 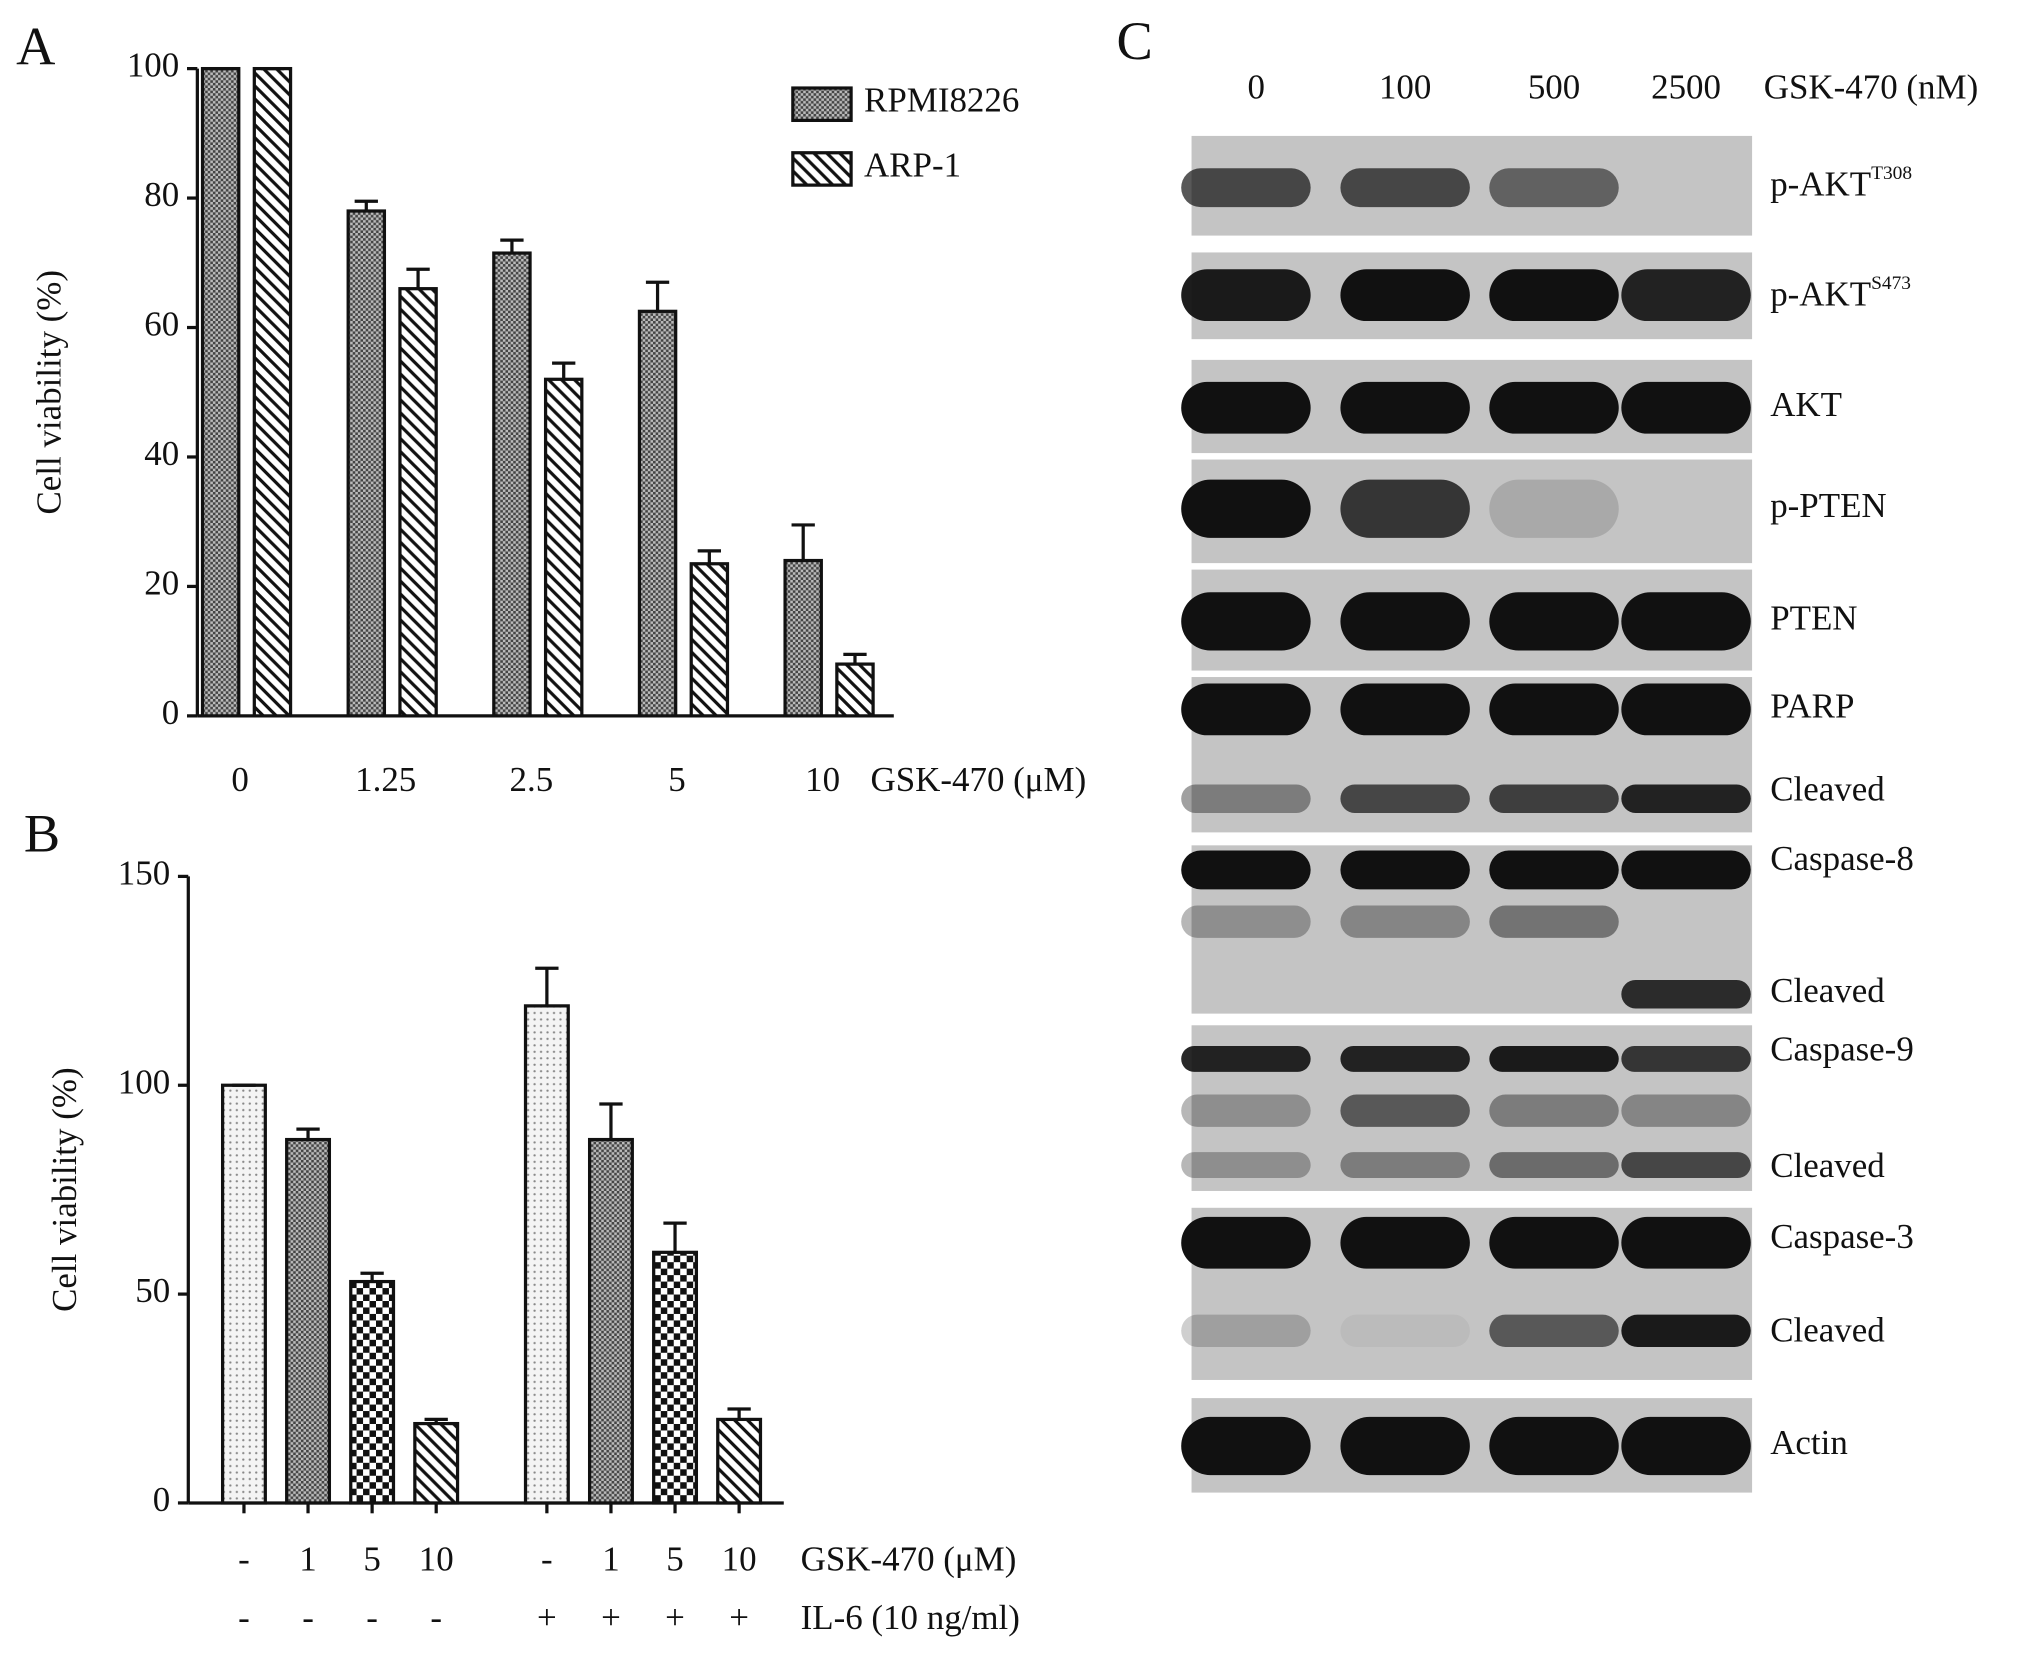 I want to click on blot-label: Actin, so click(x=1809, y=1442).